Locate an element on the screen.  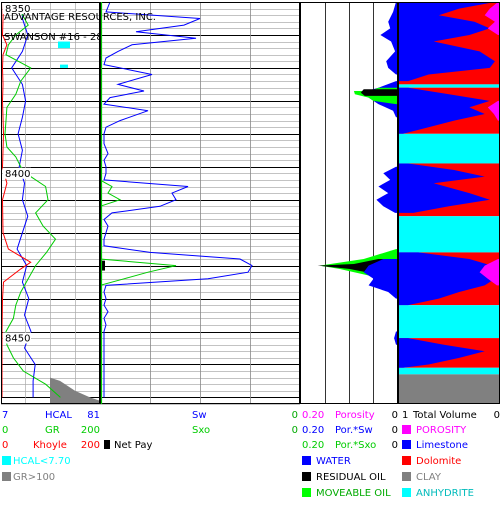
clay-band is located at coordinates (449, 389).